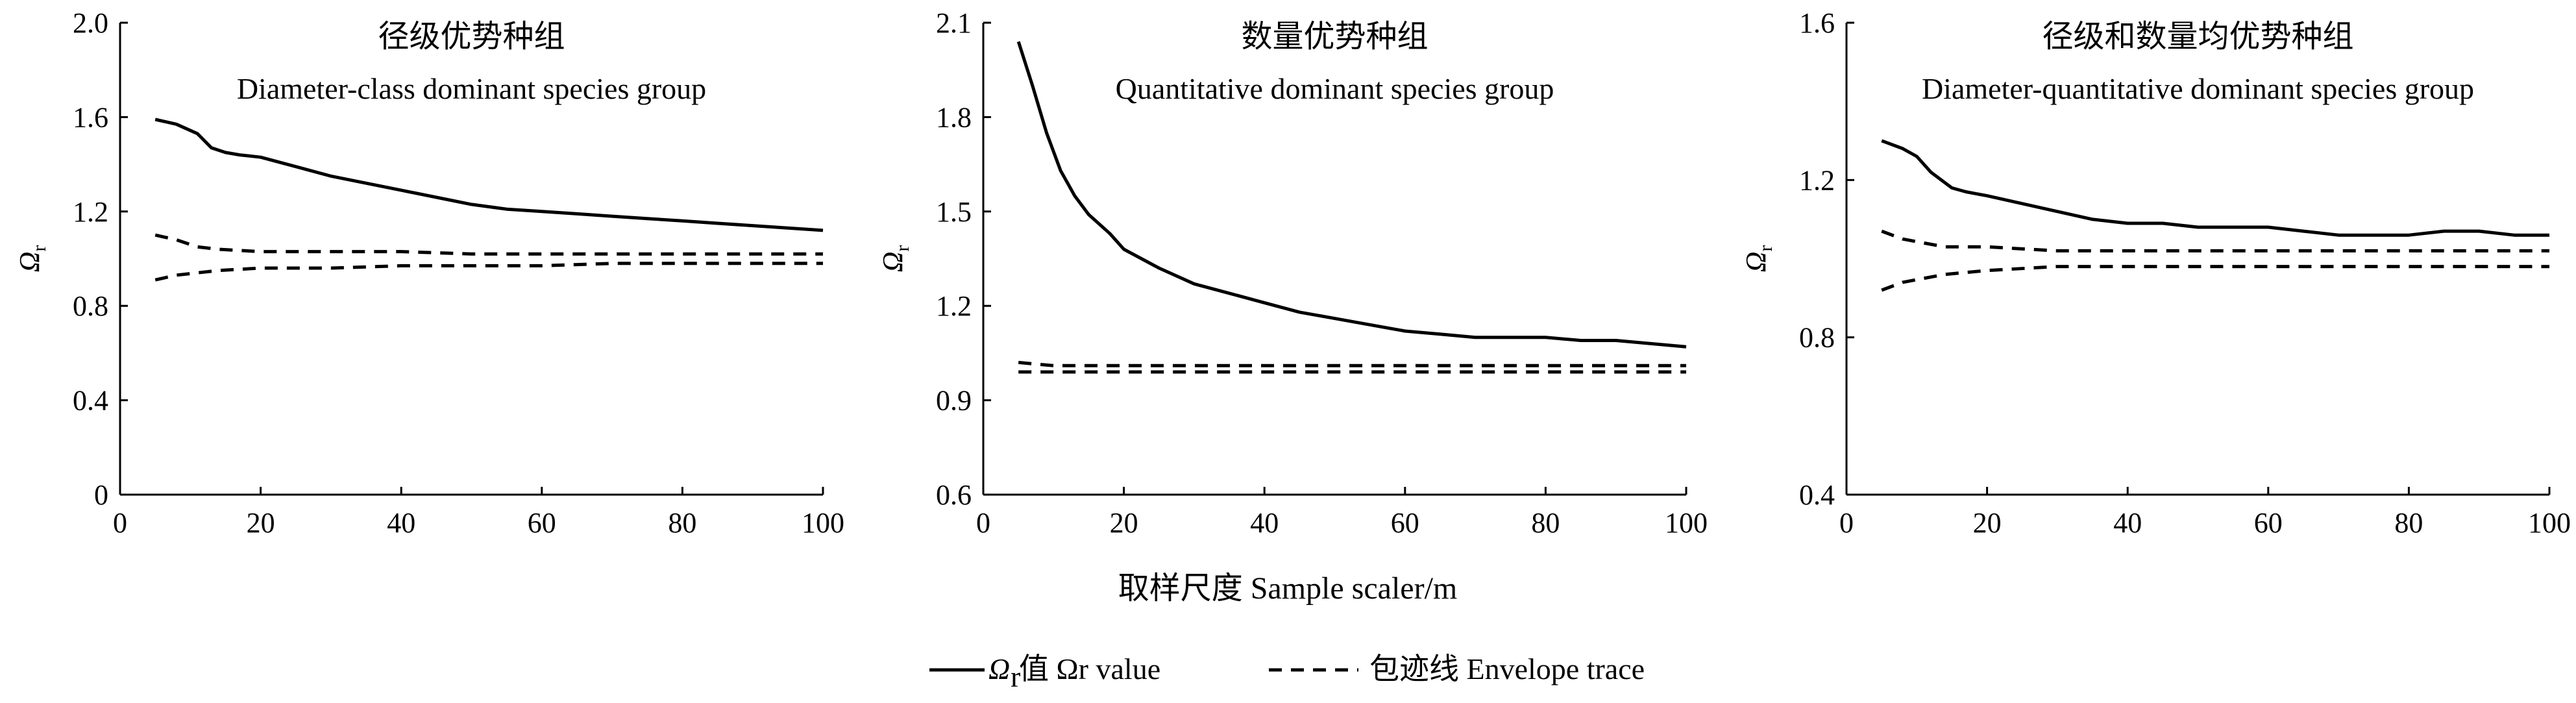 This screenshot has height=703, width=2576. What do you see at coordinates (1015, 676) in the screenshot?
I see `legend-omega-subscript: r` at bounding box center [1015, 676].